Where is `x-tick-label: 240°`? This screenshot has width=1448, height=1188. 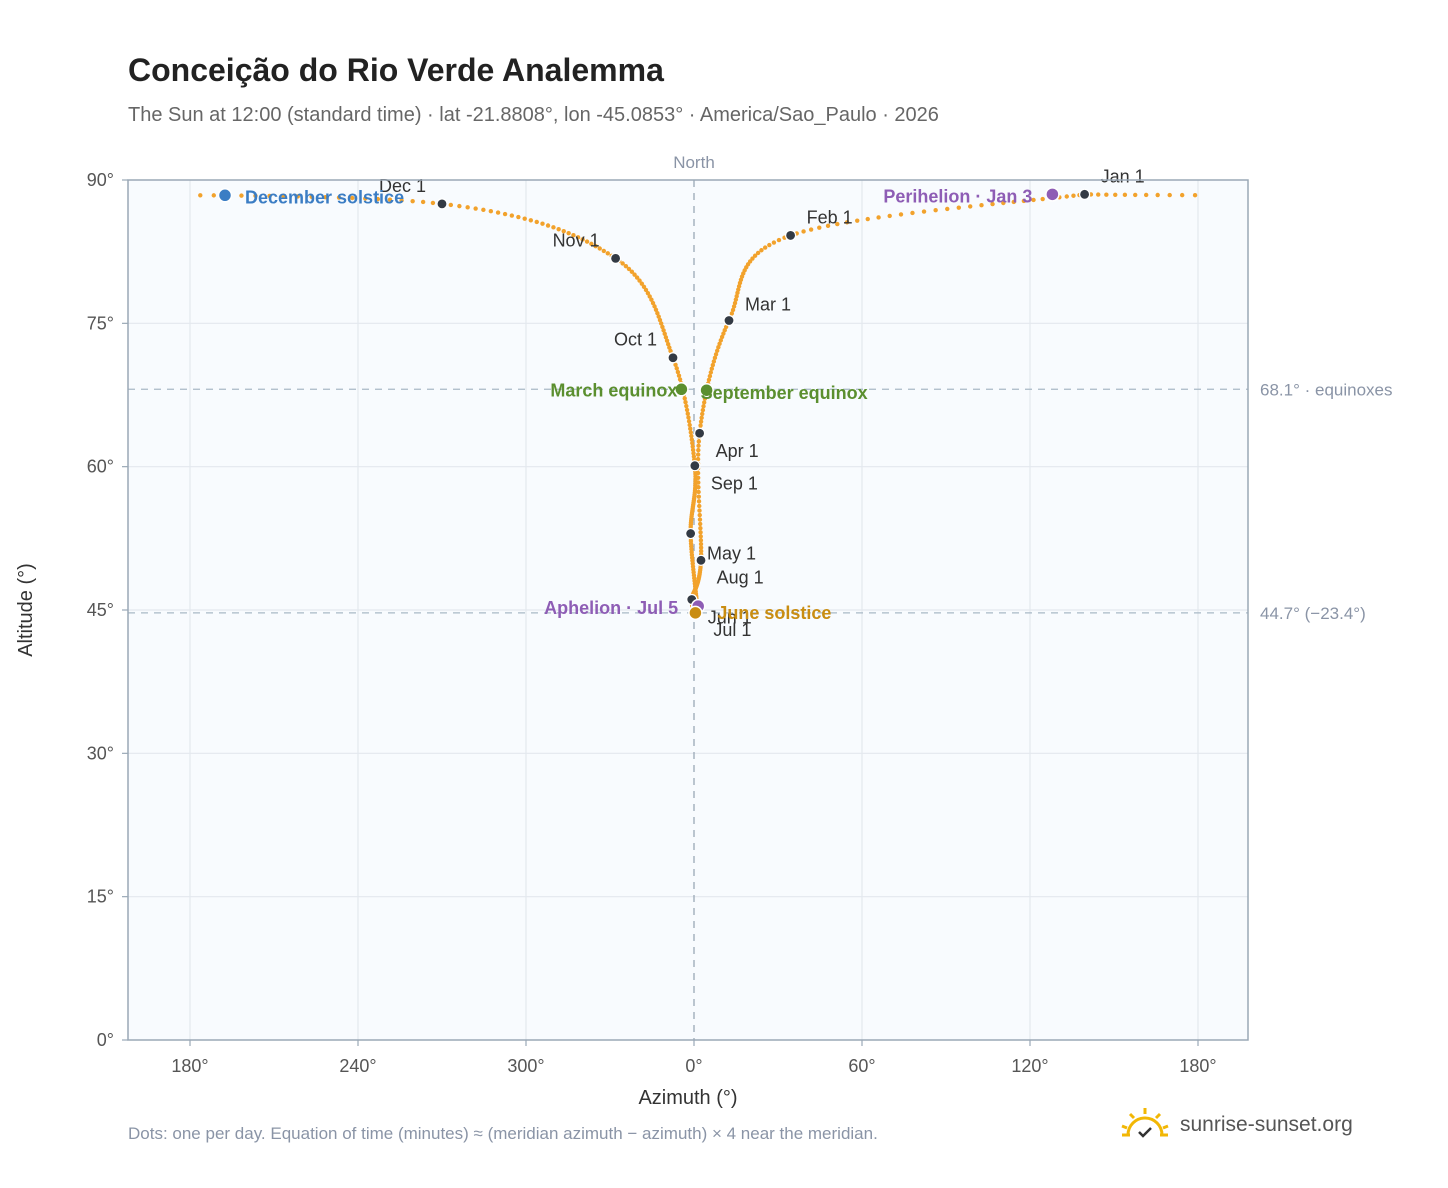
x-tick-label: 240° is located at coordinates (357, 1066).